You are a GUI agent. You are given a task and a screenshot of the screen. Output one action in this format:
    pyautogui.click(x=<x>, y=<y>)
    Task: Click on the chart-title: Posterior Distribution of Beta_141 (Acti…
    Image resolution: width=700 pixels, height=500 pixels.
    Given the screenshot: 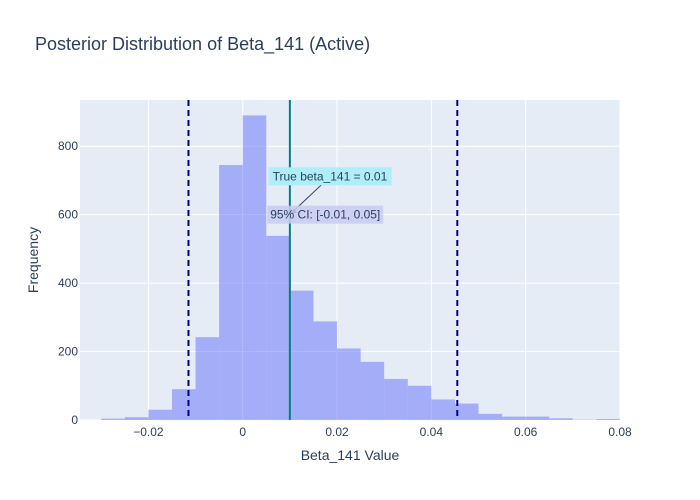 What is the action you would take?
    pyautogui.click(x=202, y=44)
    